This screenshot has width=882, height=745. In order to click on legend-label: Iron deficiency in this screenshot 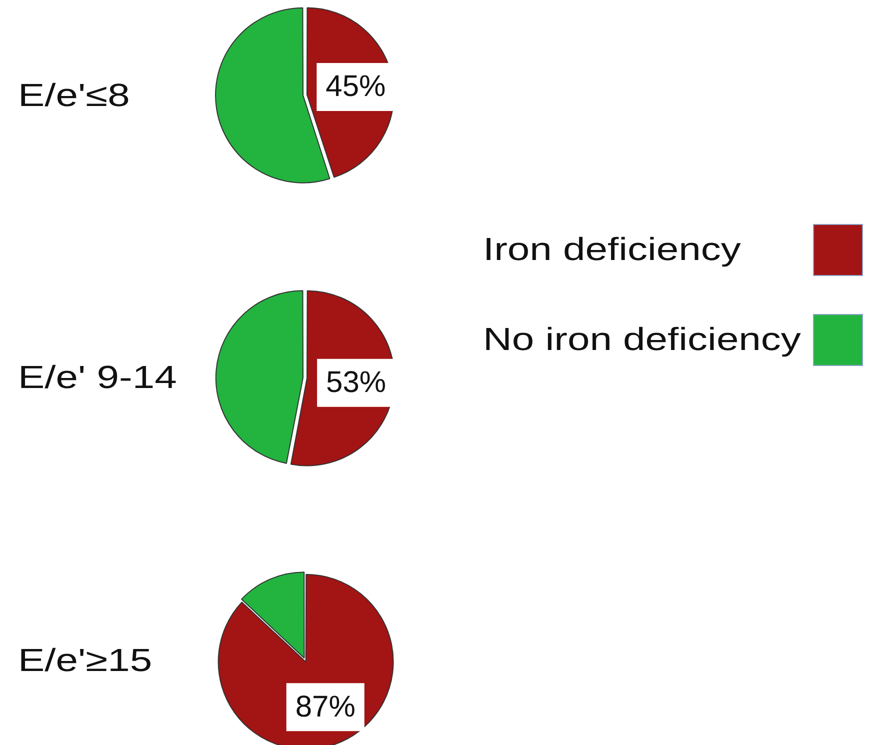, I will do `click(612, 249)`.